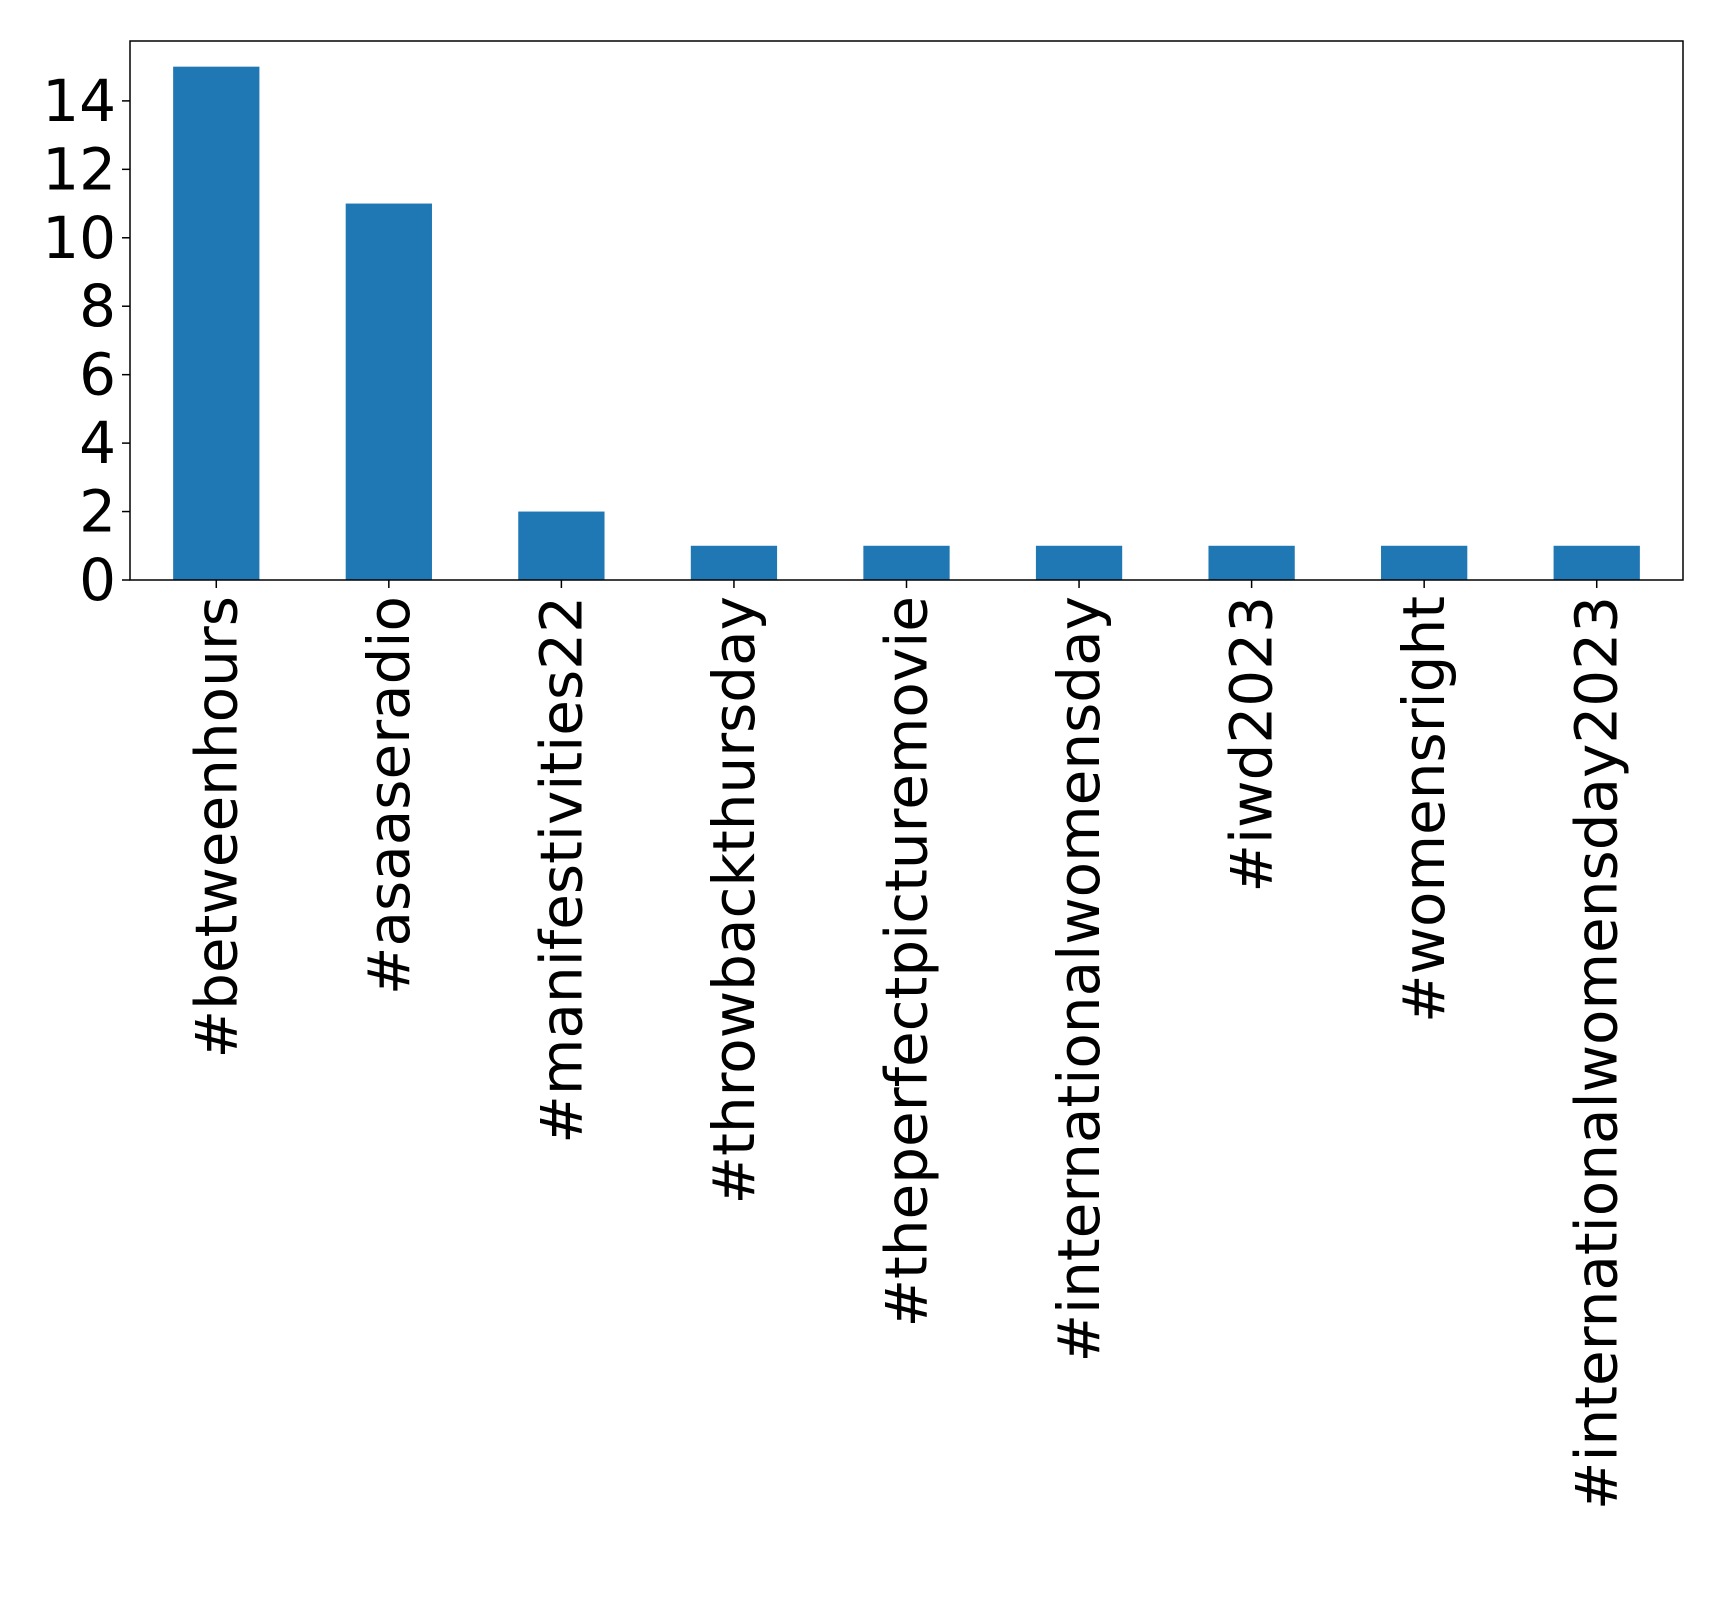 Image resolution: width=1719 pixels, height=1613 pixels. Describe the element at coordinates (97, 443) in the screenshot. I see `y-tick-label: 4` at that location.